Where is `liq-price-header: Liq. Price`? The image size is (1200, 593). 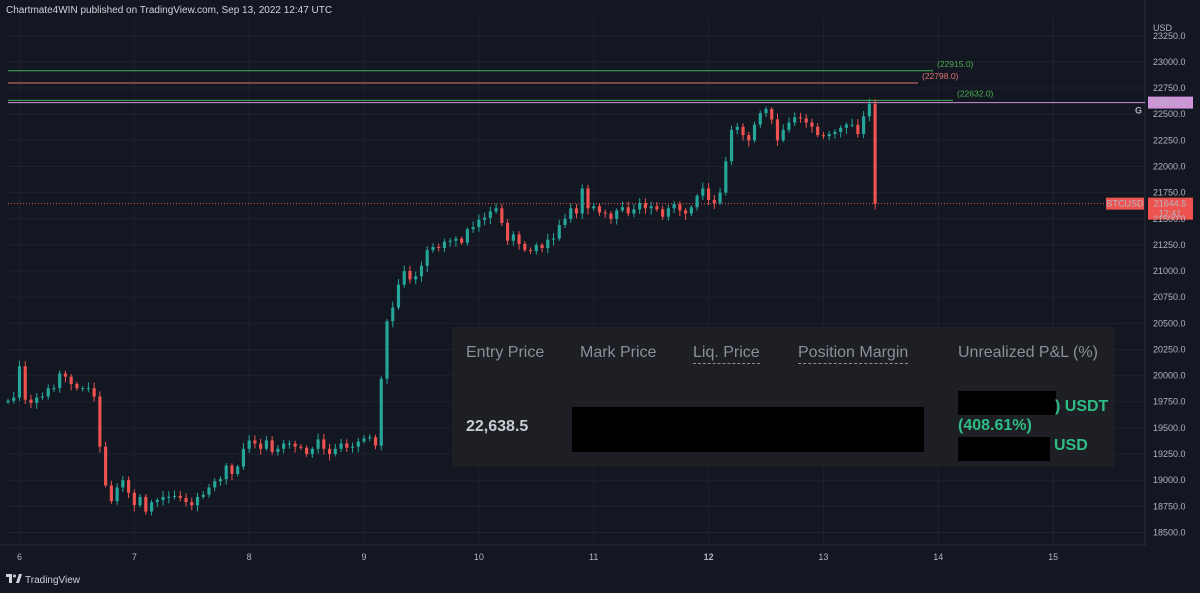 liq-price-header: Liq. Price is located at coordinates (726, 354).